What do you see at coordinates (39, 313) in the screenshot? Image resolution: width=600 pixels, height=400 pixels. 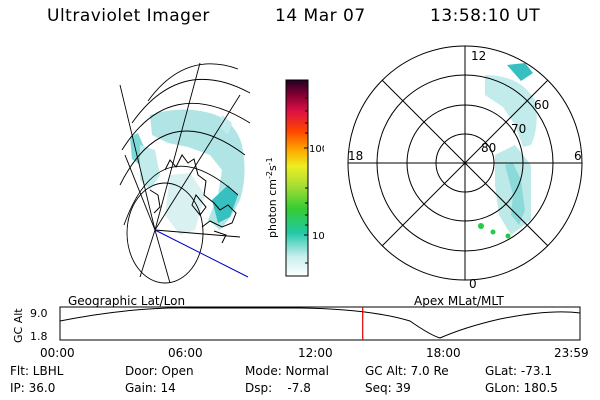 I see `timeline-tick-9: 9.0` at bounding box center [39, 313].